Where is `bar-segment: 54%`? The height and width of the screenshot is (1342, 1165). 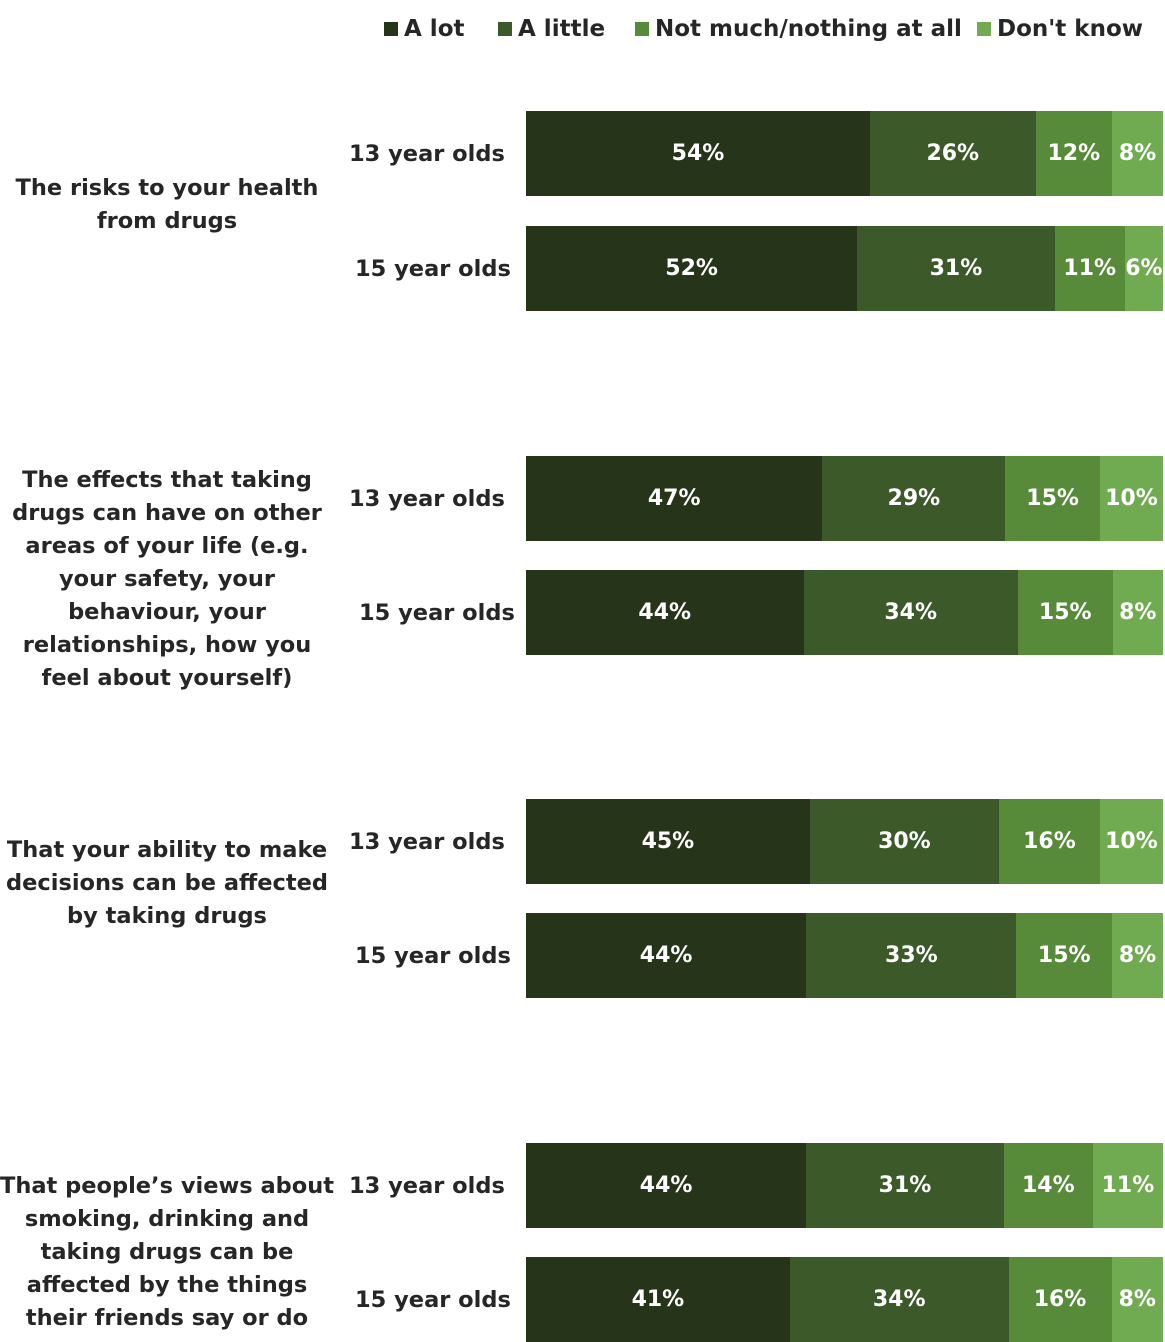
bar-segment: 54% is located at coordinates (698, 153).